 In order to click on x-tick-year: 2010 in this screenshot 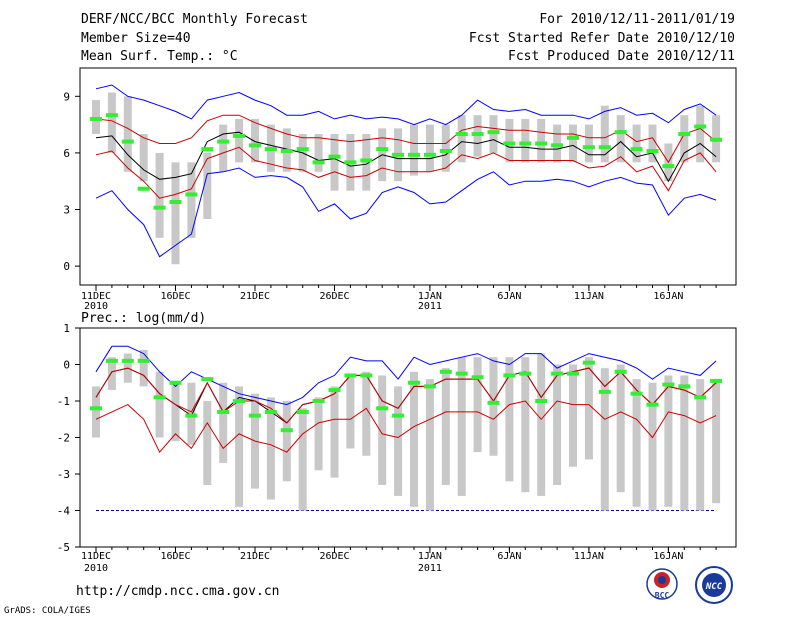, I will do `click(96, 568)`.